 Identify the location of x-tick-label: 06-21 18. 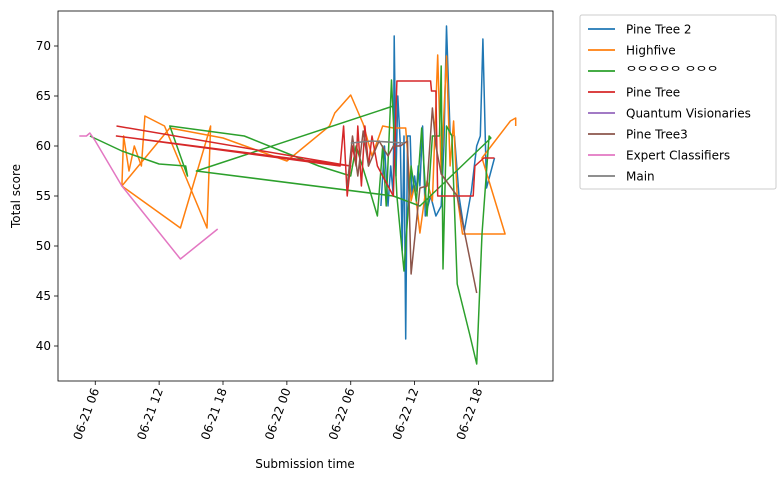
(214, 413).